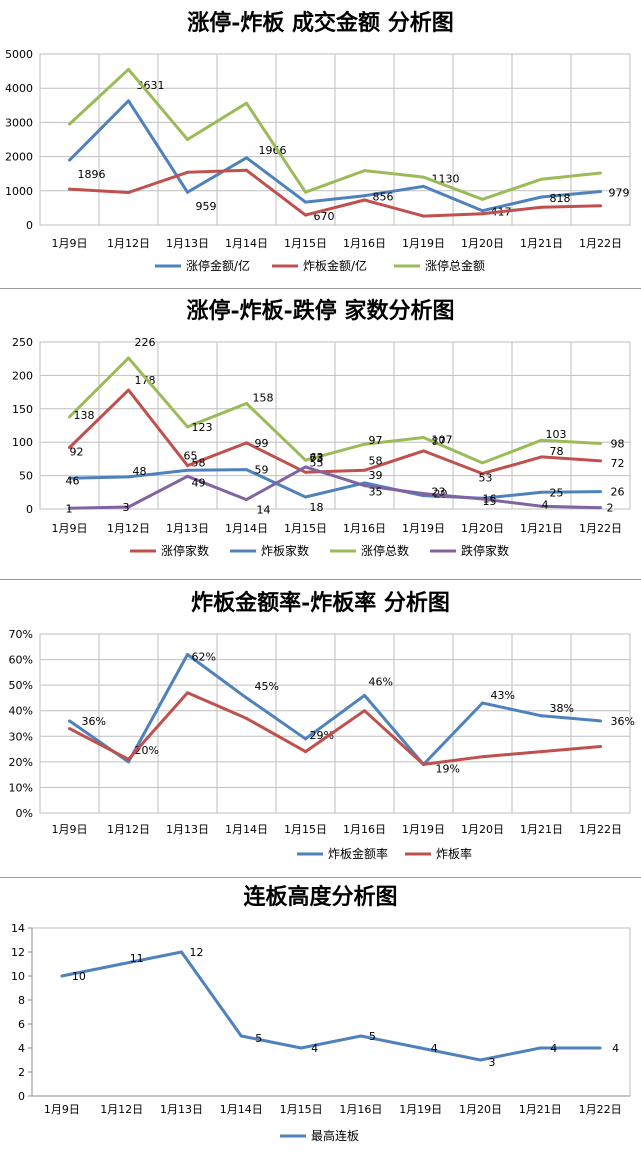  Describe the element at coordinates (442, 440) in the screenshot. I see `data-label: 107` at that location.